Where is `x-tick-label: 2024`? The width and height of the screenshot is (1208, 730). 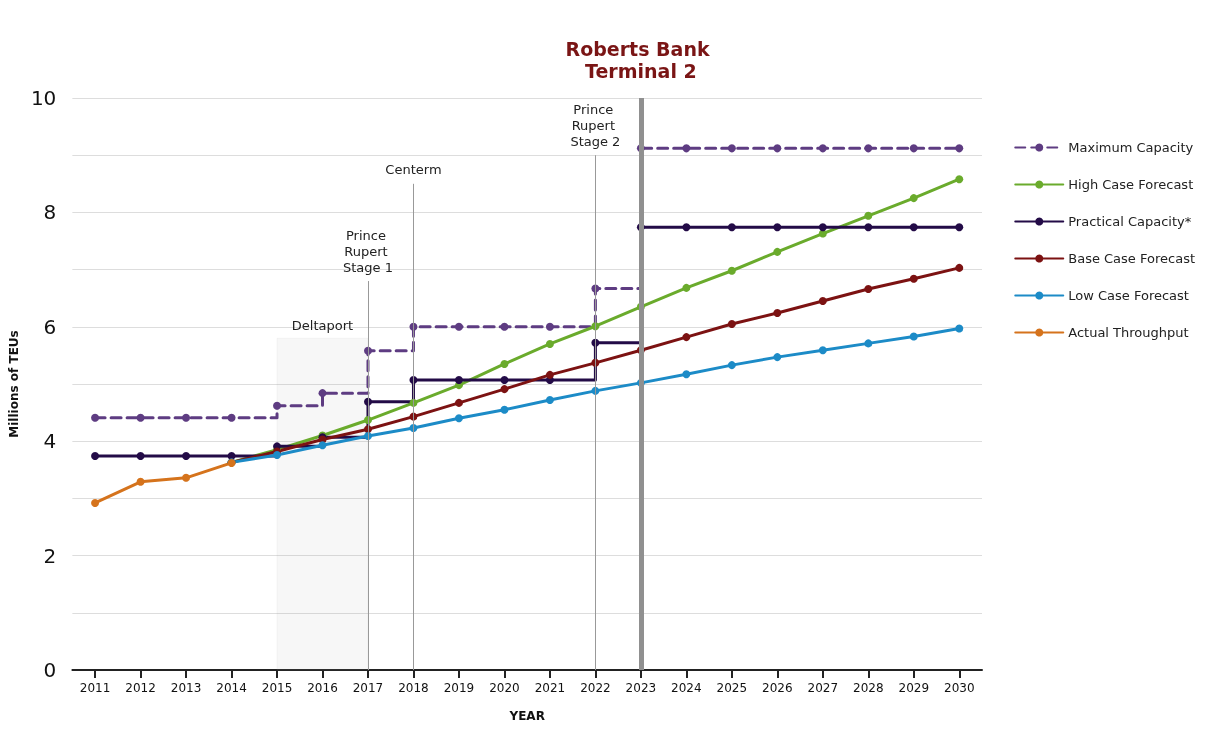 x-tick-label: 2024 is located at coordinates (686, 688).